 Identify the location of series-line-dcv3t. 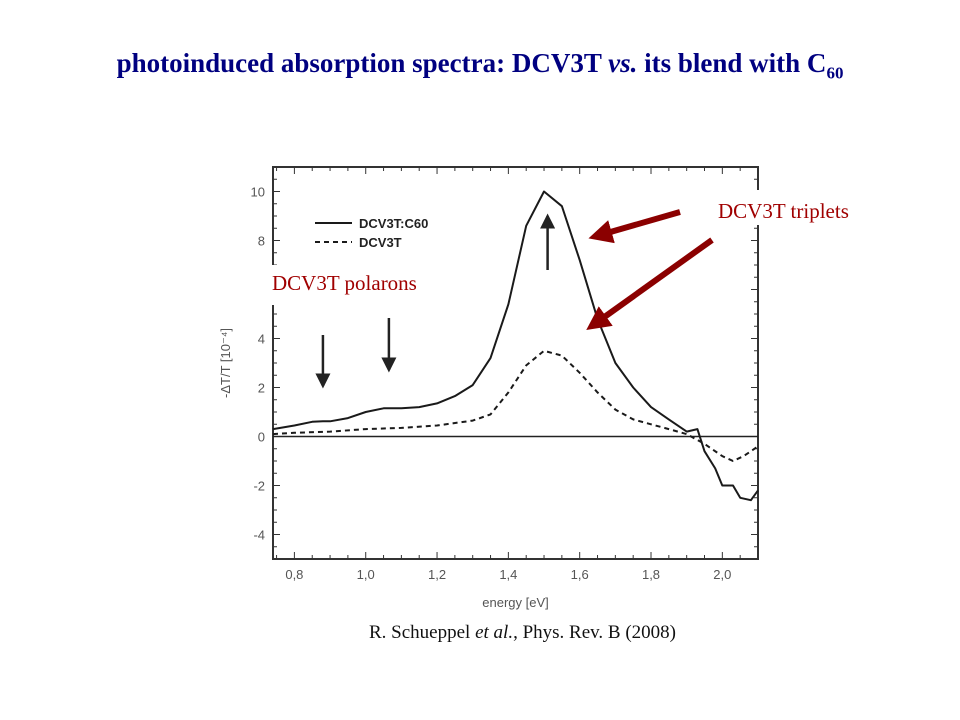
(515, 405).